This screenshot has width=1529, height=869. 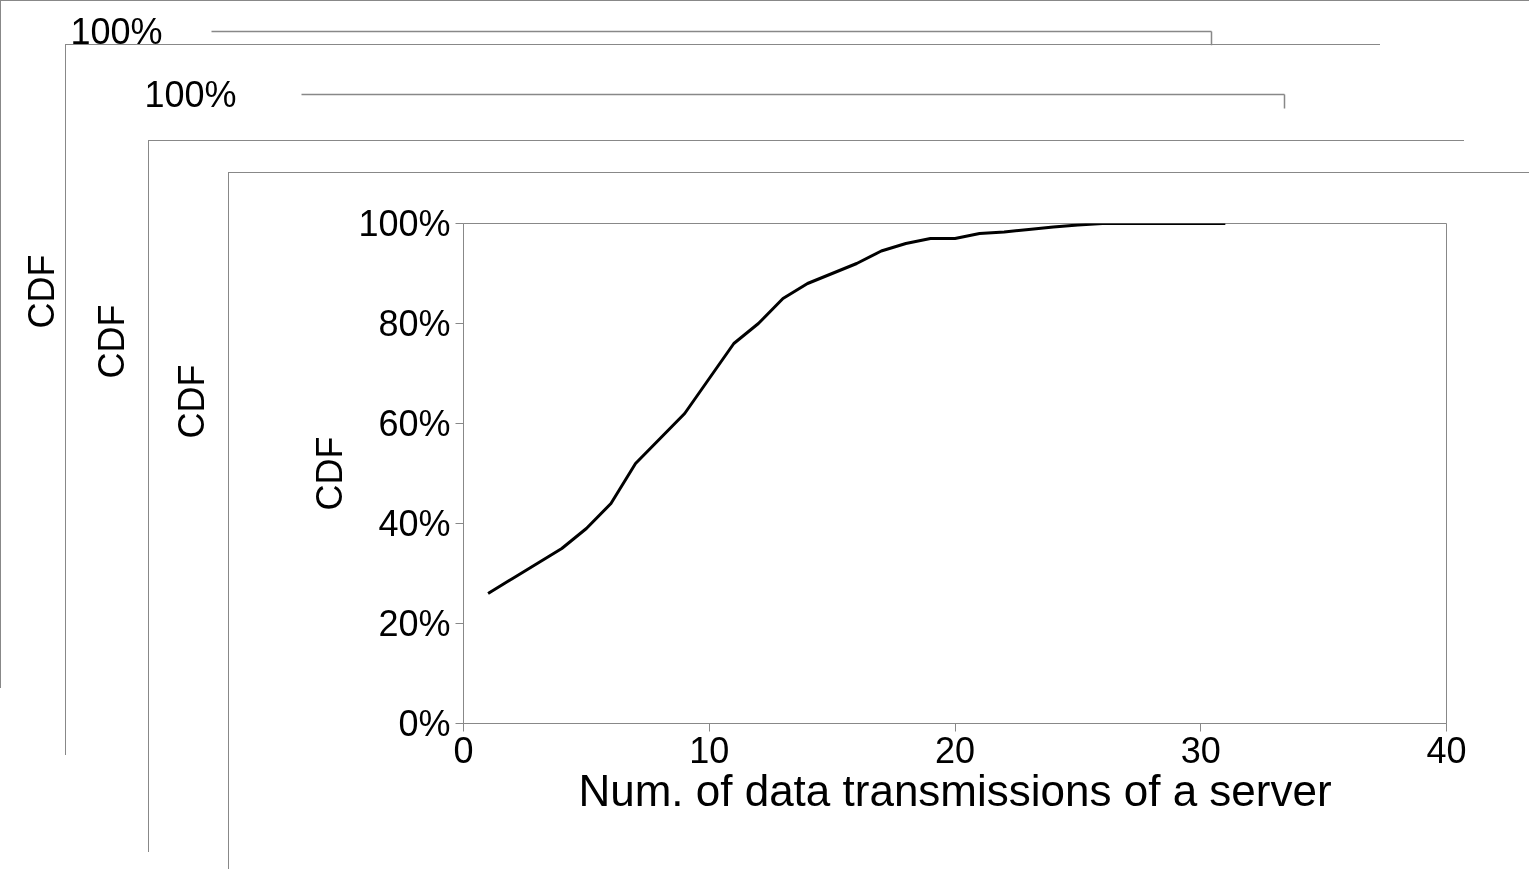 I want to click on y-axis-title: CDF, so click(x=330, y=473).